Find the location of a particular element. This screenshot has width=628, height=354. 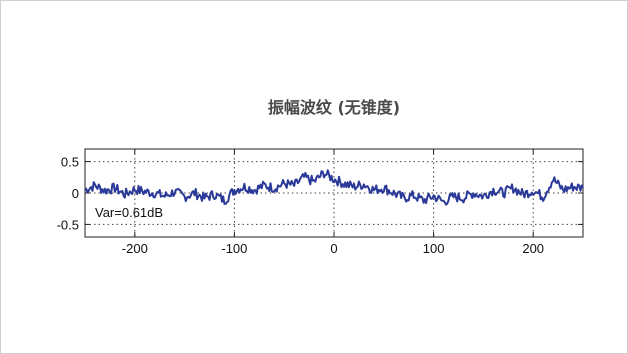

x-tick-label: 0 is located at coordinates (333, 248).